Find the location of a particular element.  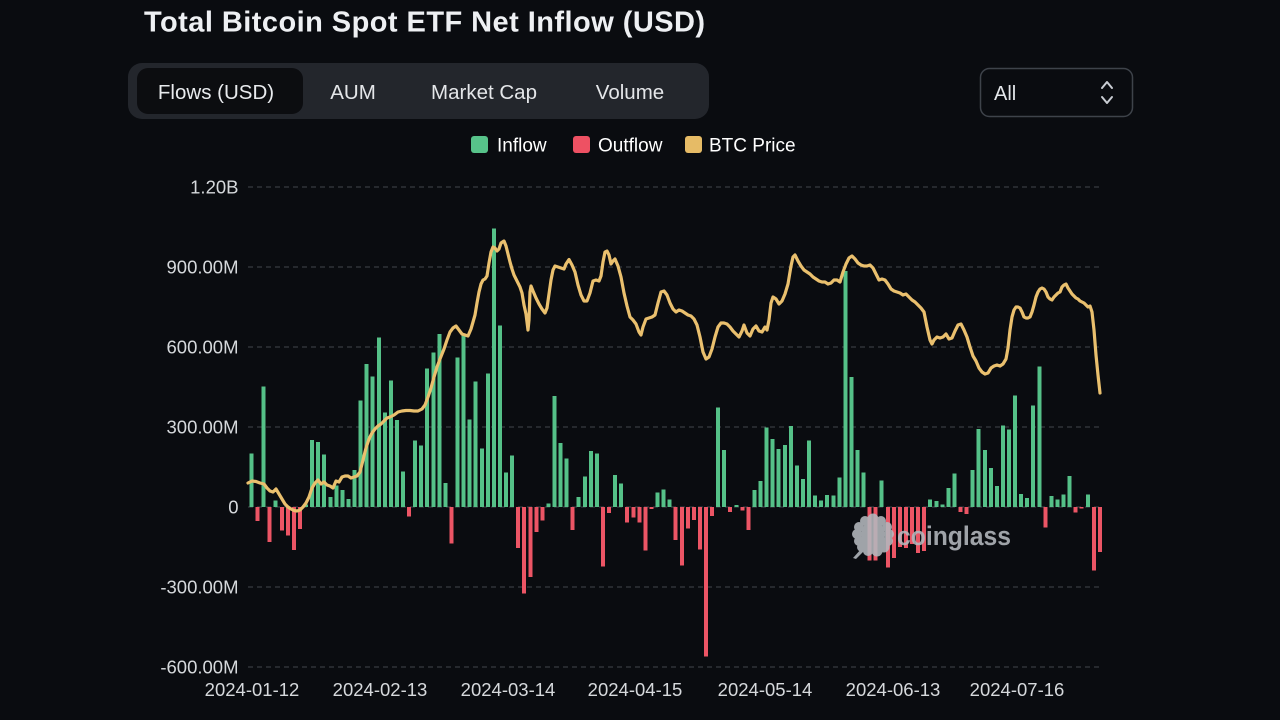

svg-text: All is located at coordinates (1005, 94).